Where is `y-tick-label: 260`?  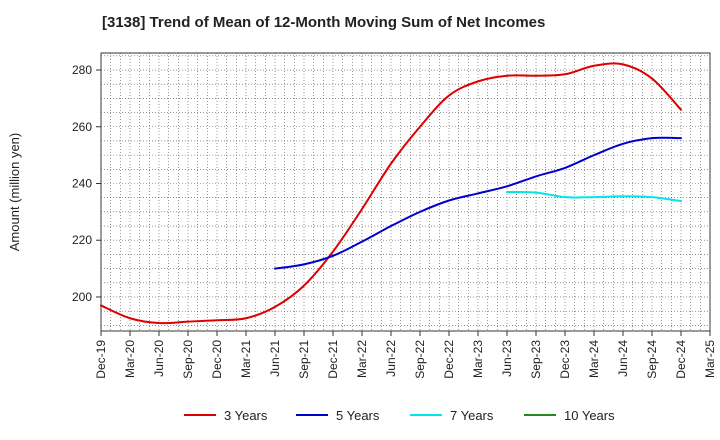
y-tick-label: 260 is located at coordinates (82, 127).